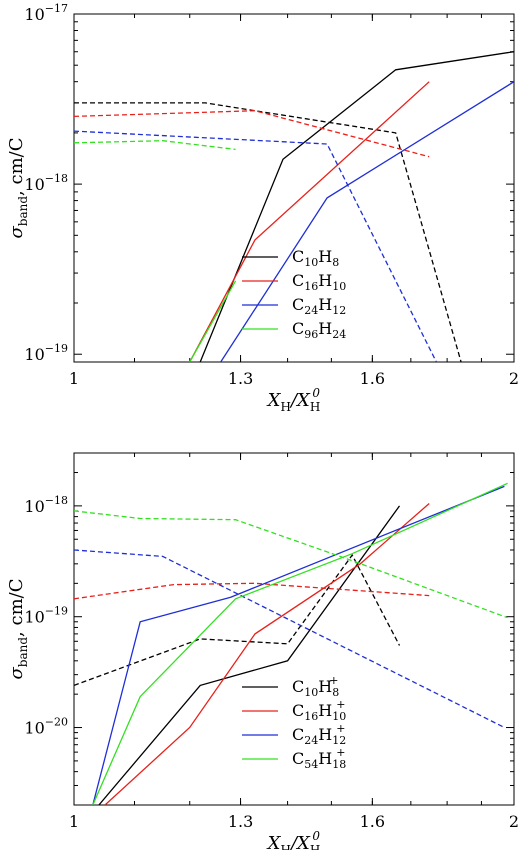 The width and height of the screenshot is (520, 850). I want to click on legend-entry: C96H24, so click(319, 330).